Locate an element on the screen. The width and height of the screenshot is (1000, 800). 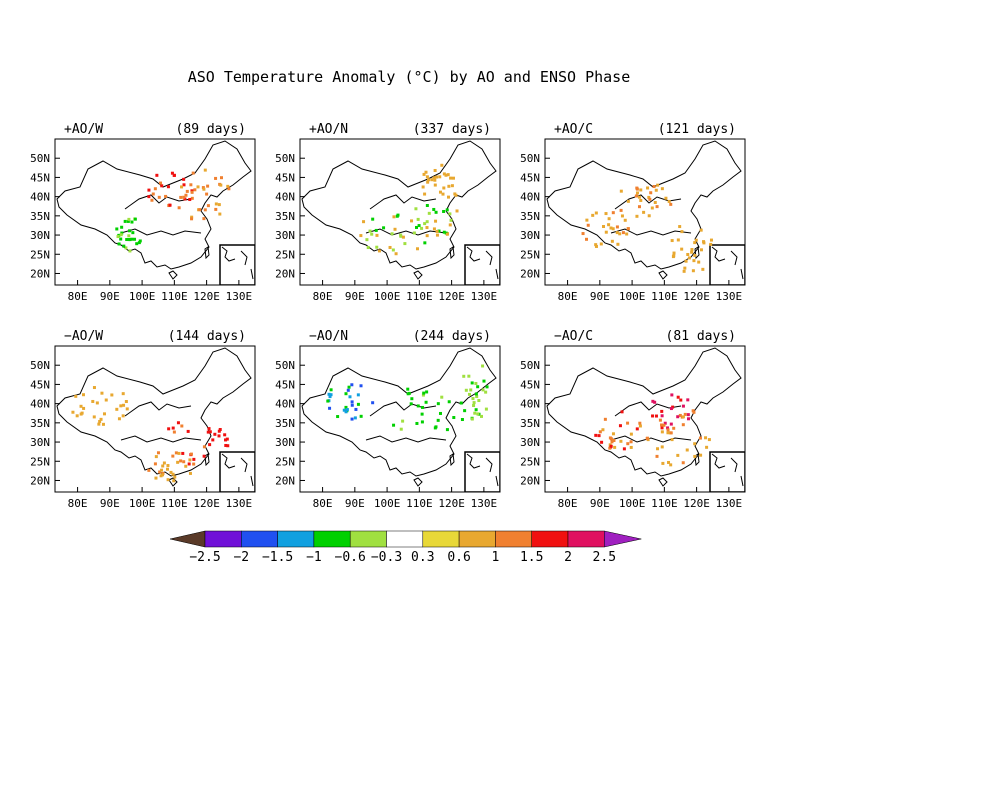
scs-inset-coast is located at coordinates (482, 263).